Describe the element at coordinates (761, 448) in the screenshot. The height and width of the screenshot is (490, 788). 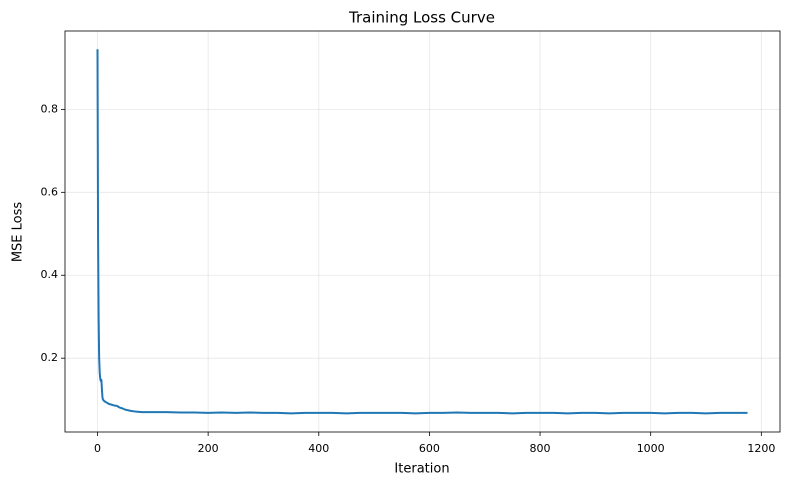
I see `x-tick-label: 1200` at that location.